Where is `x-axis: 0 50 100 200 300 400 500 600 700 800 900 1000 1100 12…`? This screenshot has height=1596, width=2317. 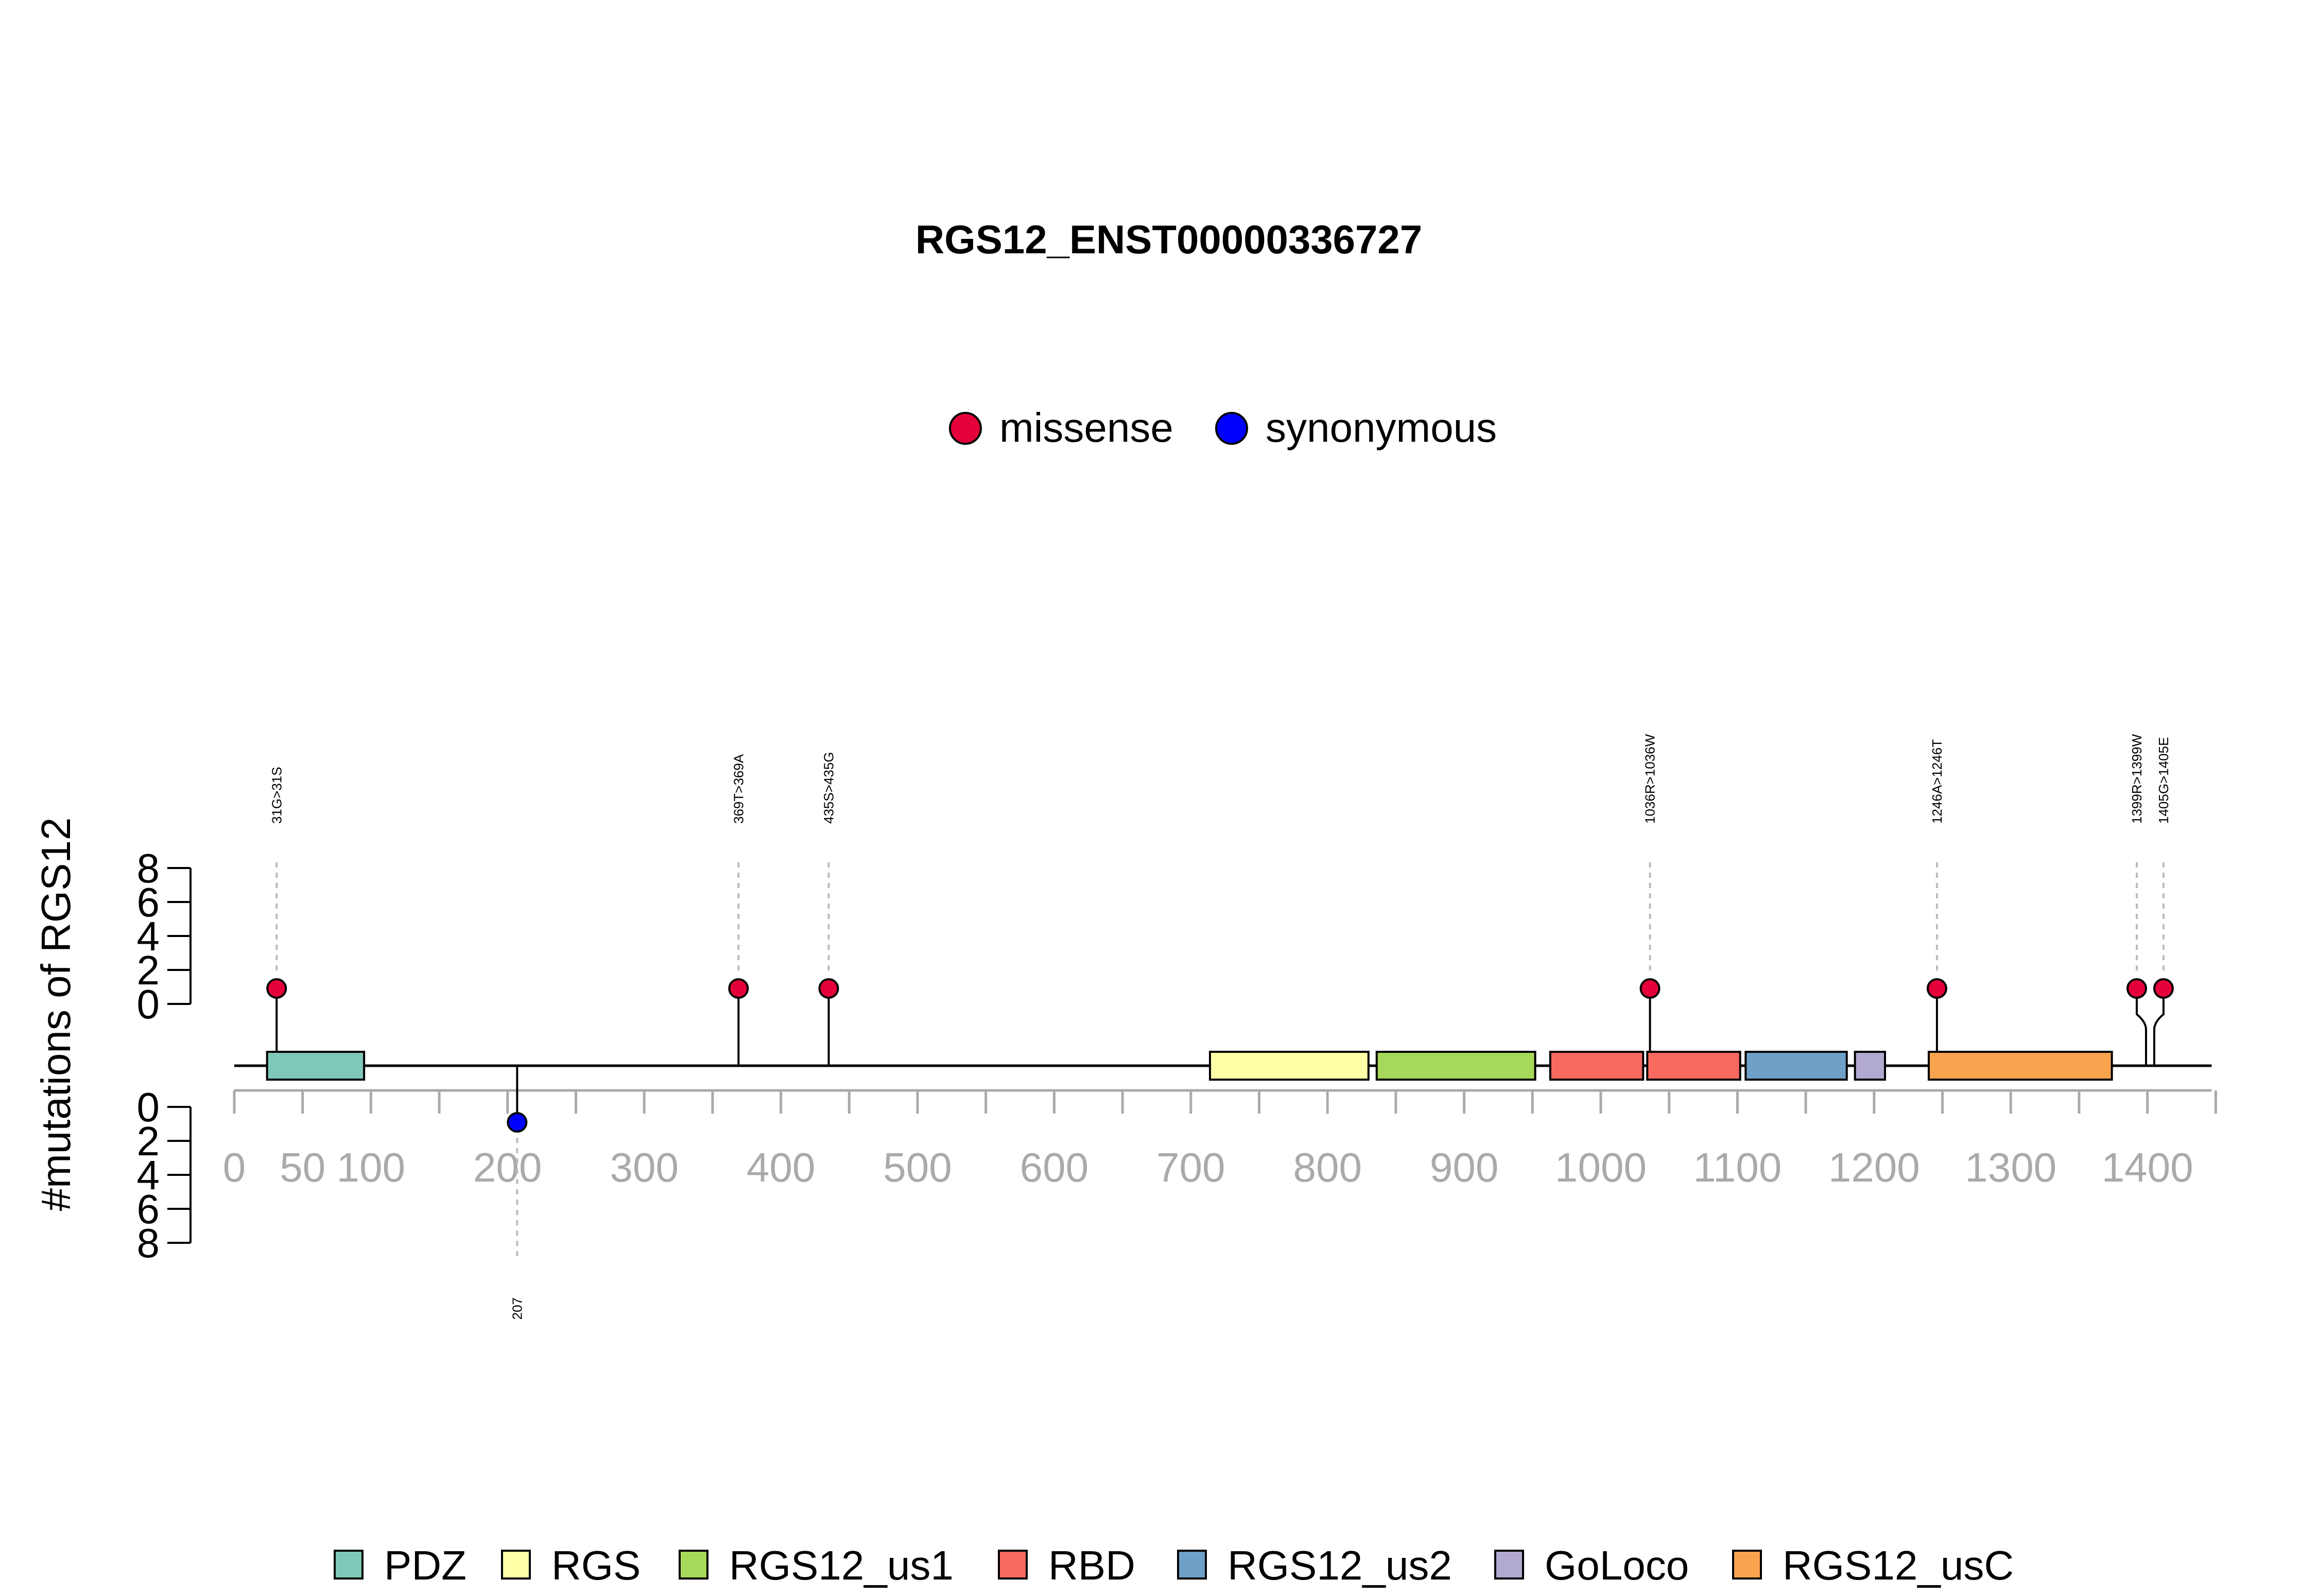 x-axis: 0 50 100 200 300 400 500 600 700 800 900 1000 1100 12… is located at coordinates (1220, 1139).